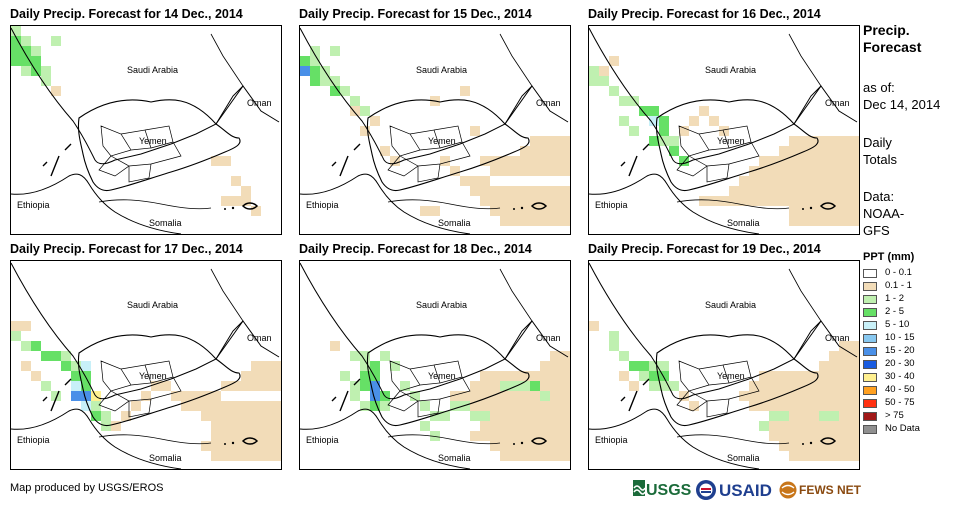 The height and width of the screenshot is (511, 967). I want to click on legend-title-line1: Precip., so click(886, 30).